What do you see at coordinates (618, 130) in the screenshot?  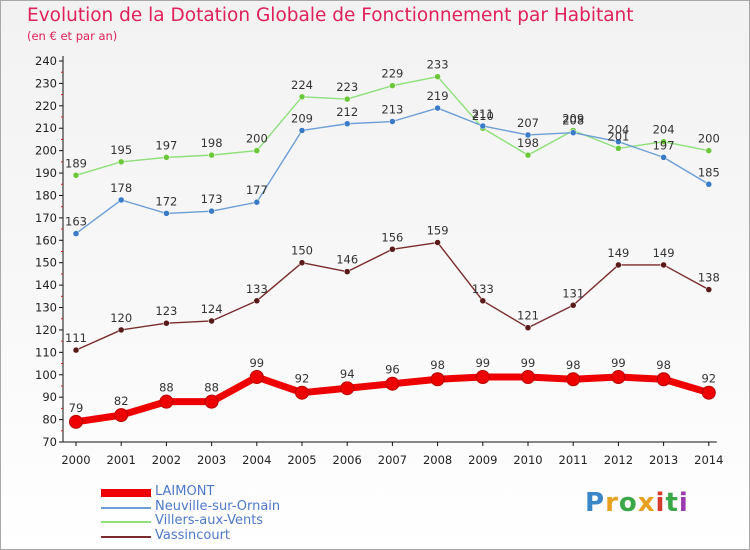 I see `data-label: 204` at bounding box center [618, 130].